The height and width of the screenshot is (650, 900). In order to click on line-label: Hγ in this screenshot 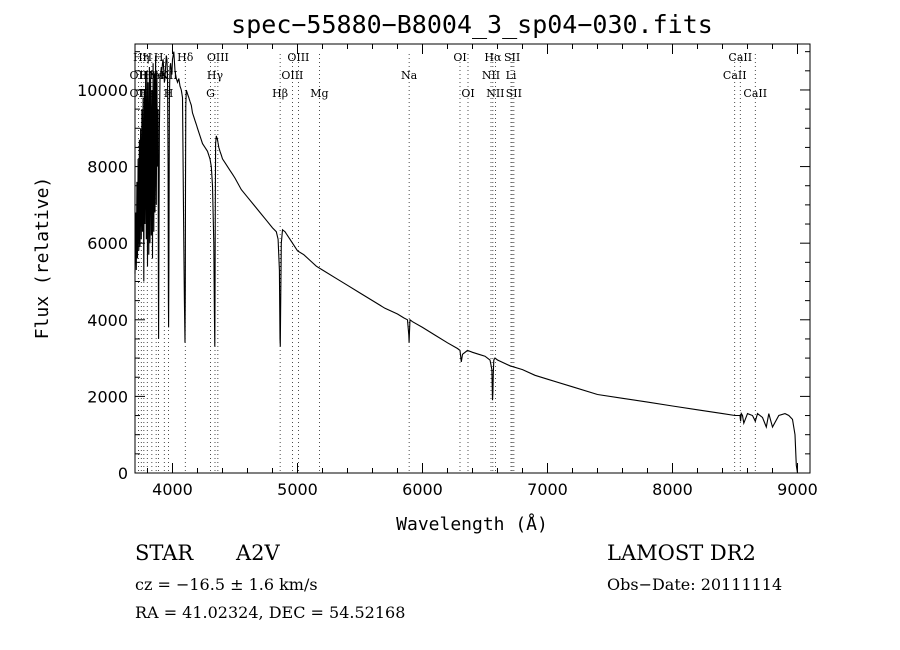, I will do `click(215, 75)`.